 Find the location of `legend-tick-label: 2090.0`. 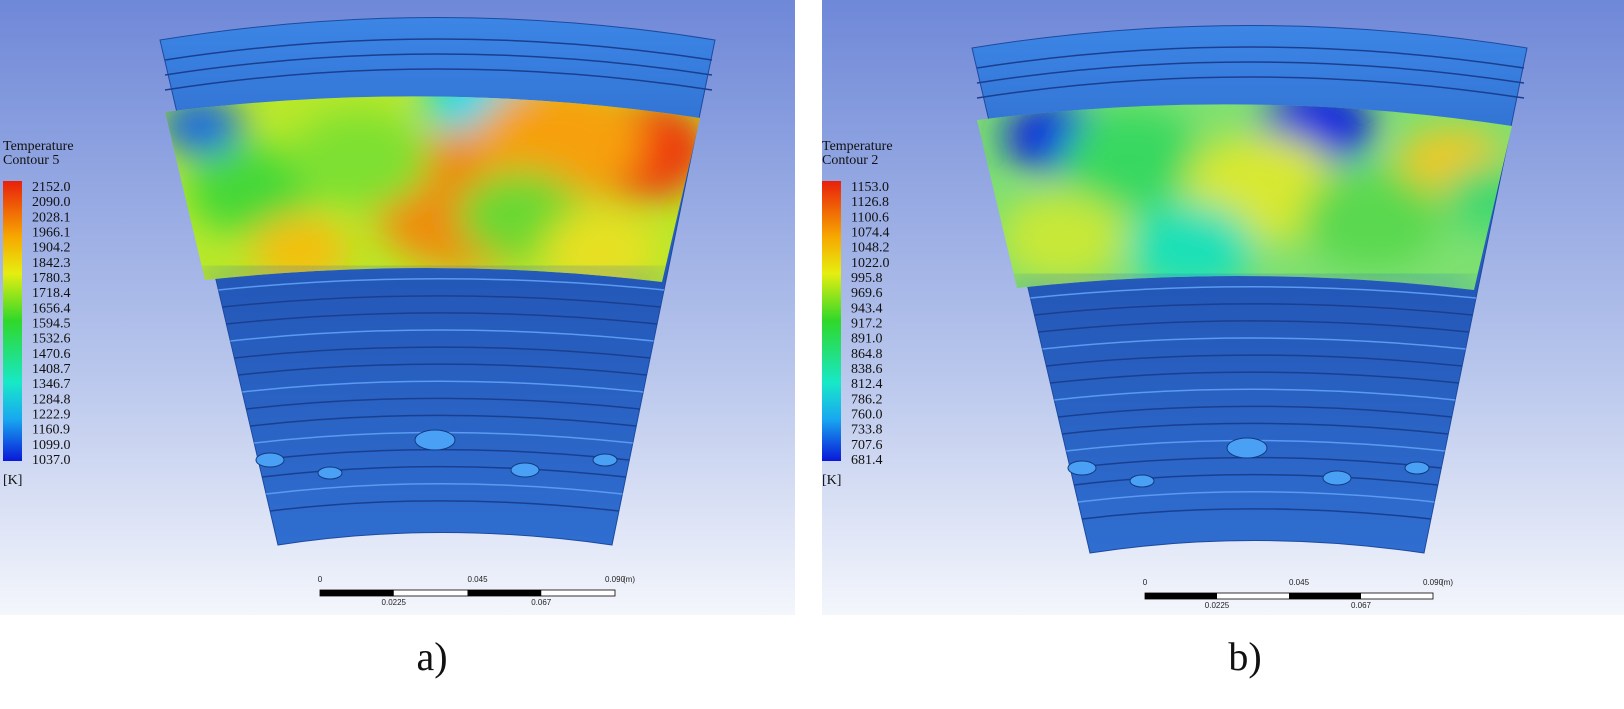

legend-tick-label: 2090.0 is located at coordinates (51, 202).